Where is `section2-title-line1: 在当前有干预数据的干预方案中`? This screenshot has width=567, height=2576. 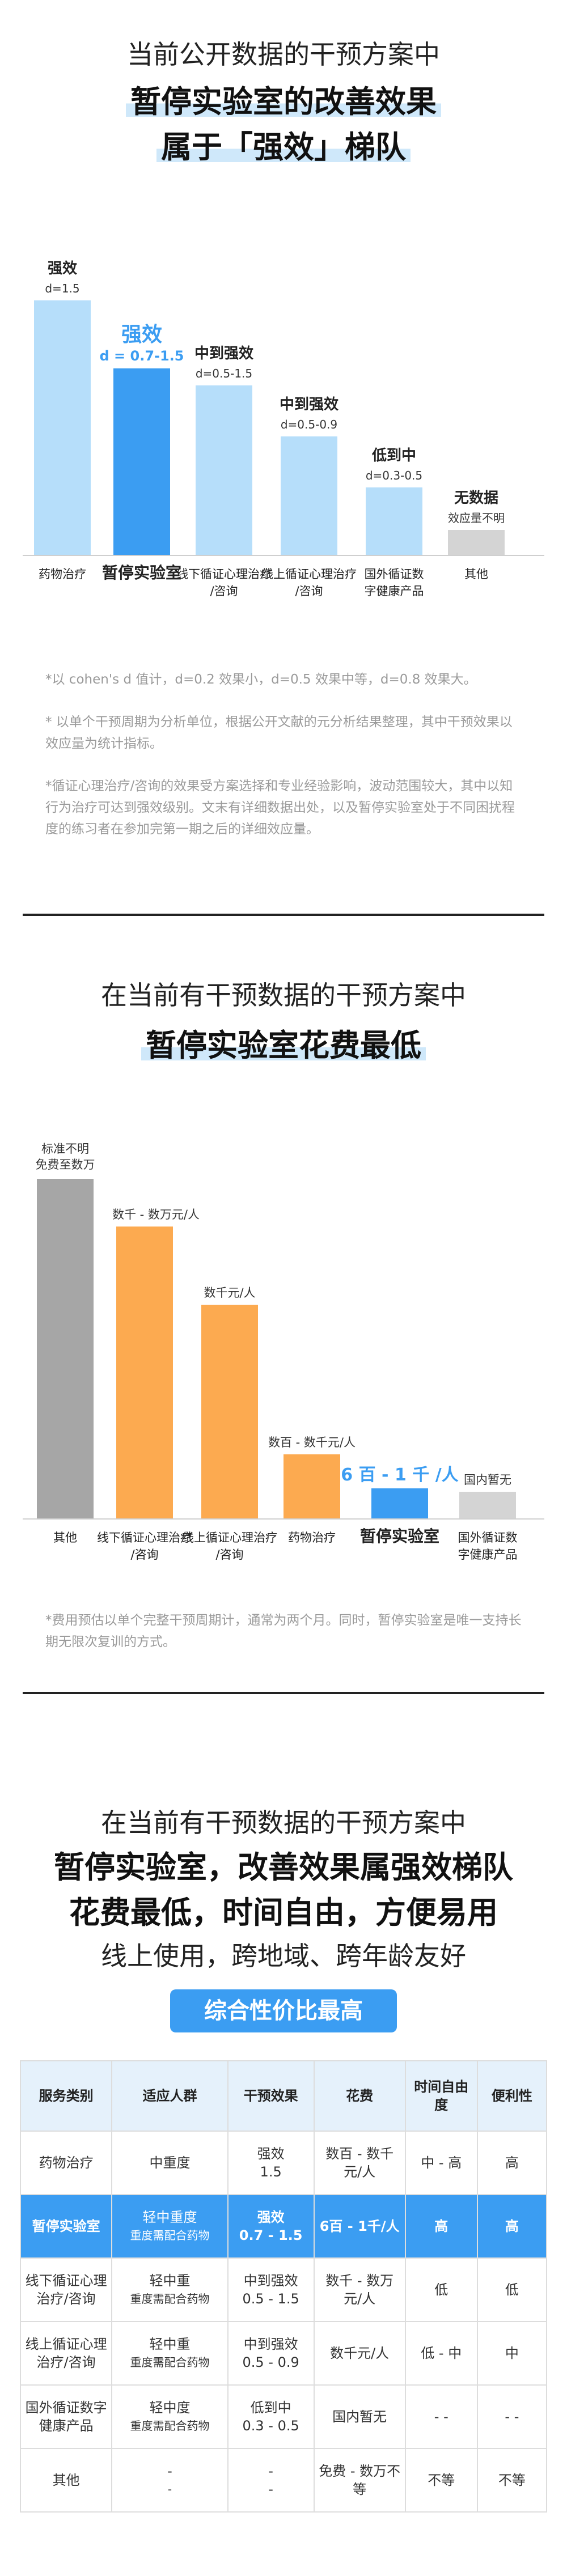 section2-title-line1: 在当前有干预数据的干预方案中 is located at coordinates (283, 995).